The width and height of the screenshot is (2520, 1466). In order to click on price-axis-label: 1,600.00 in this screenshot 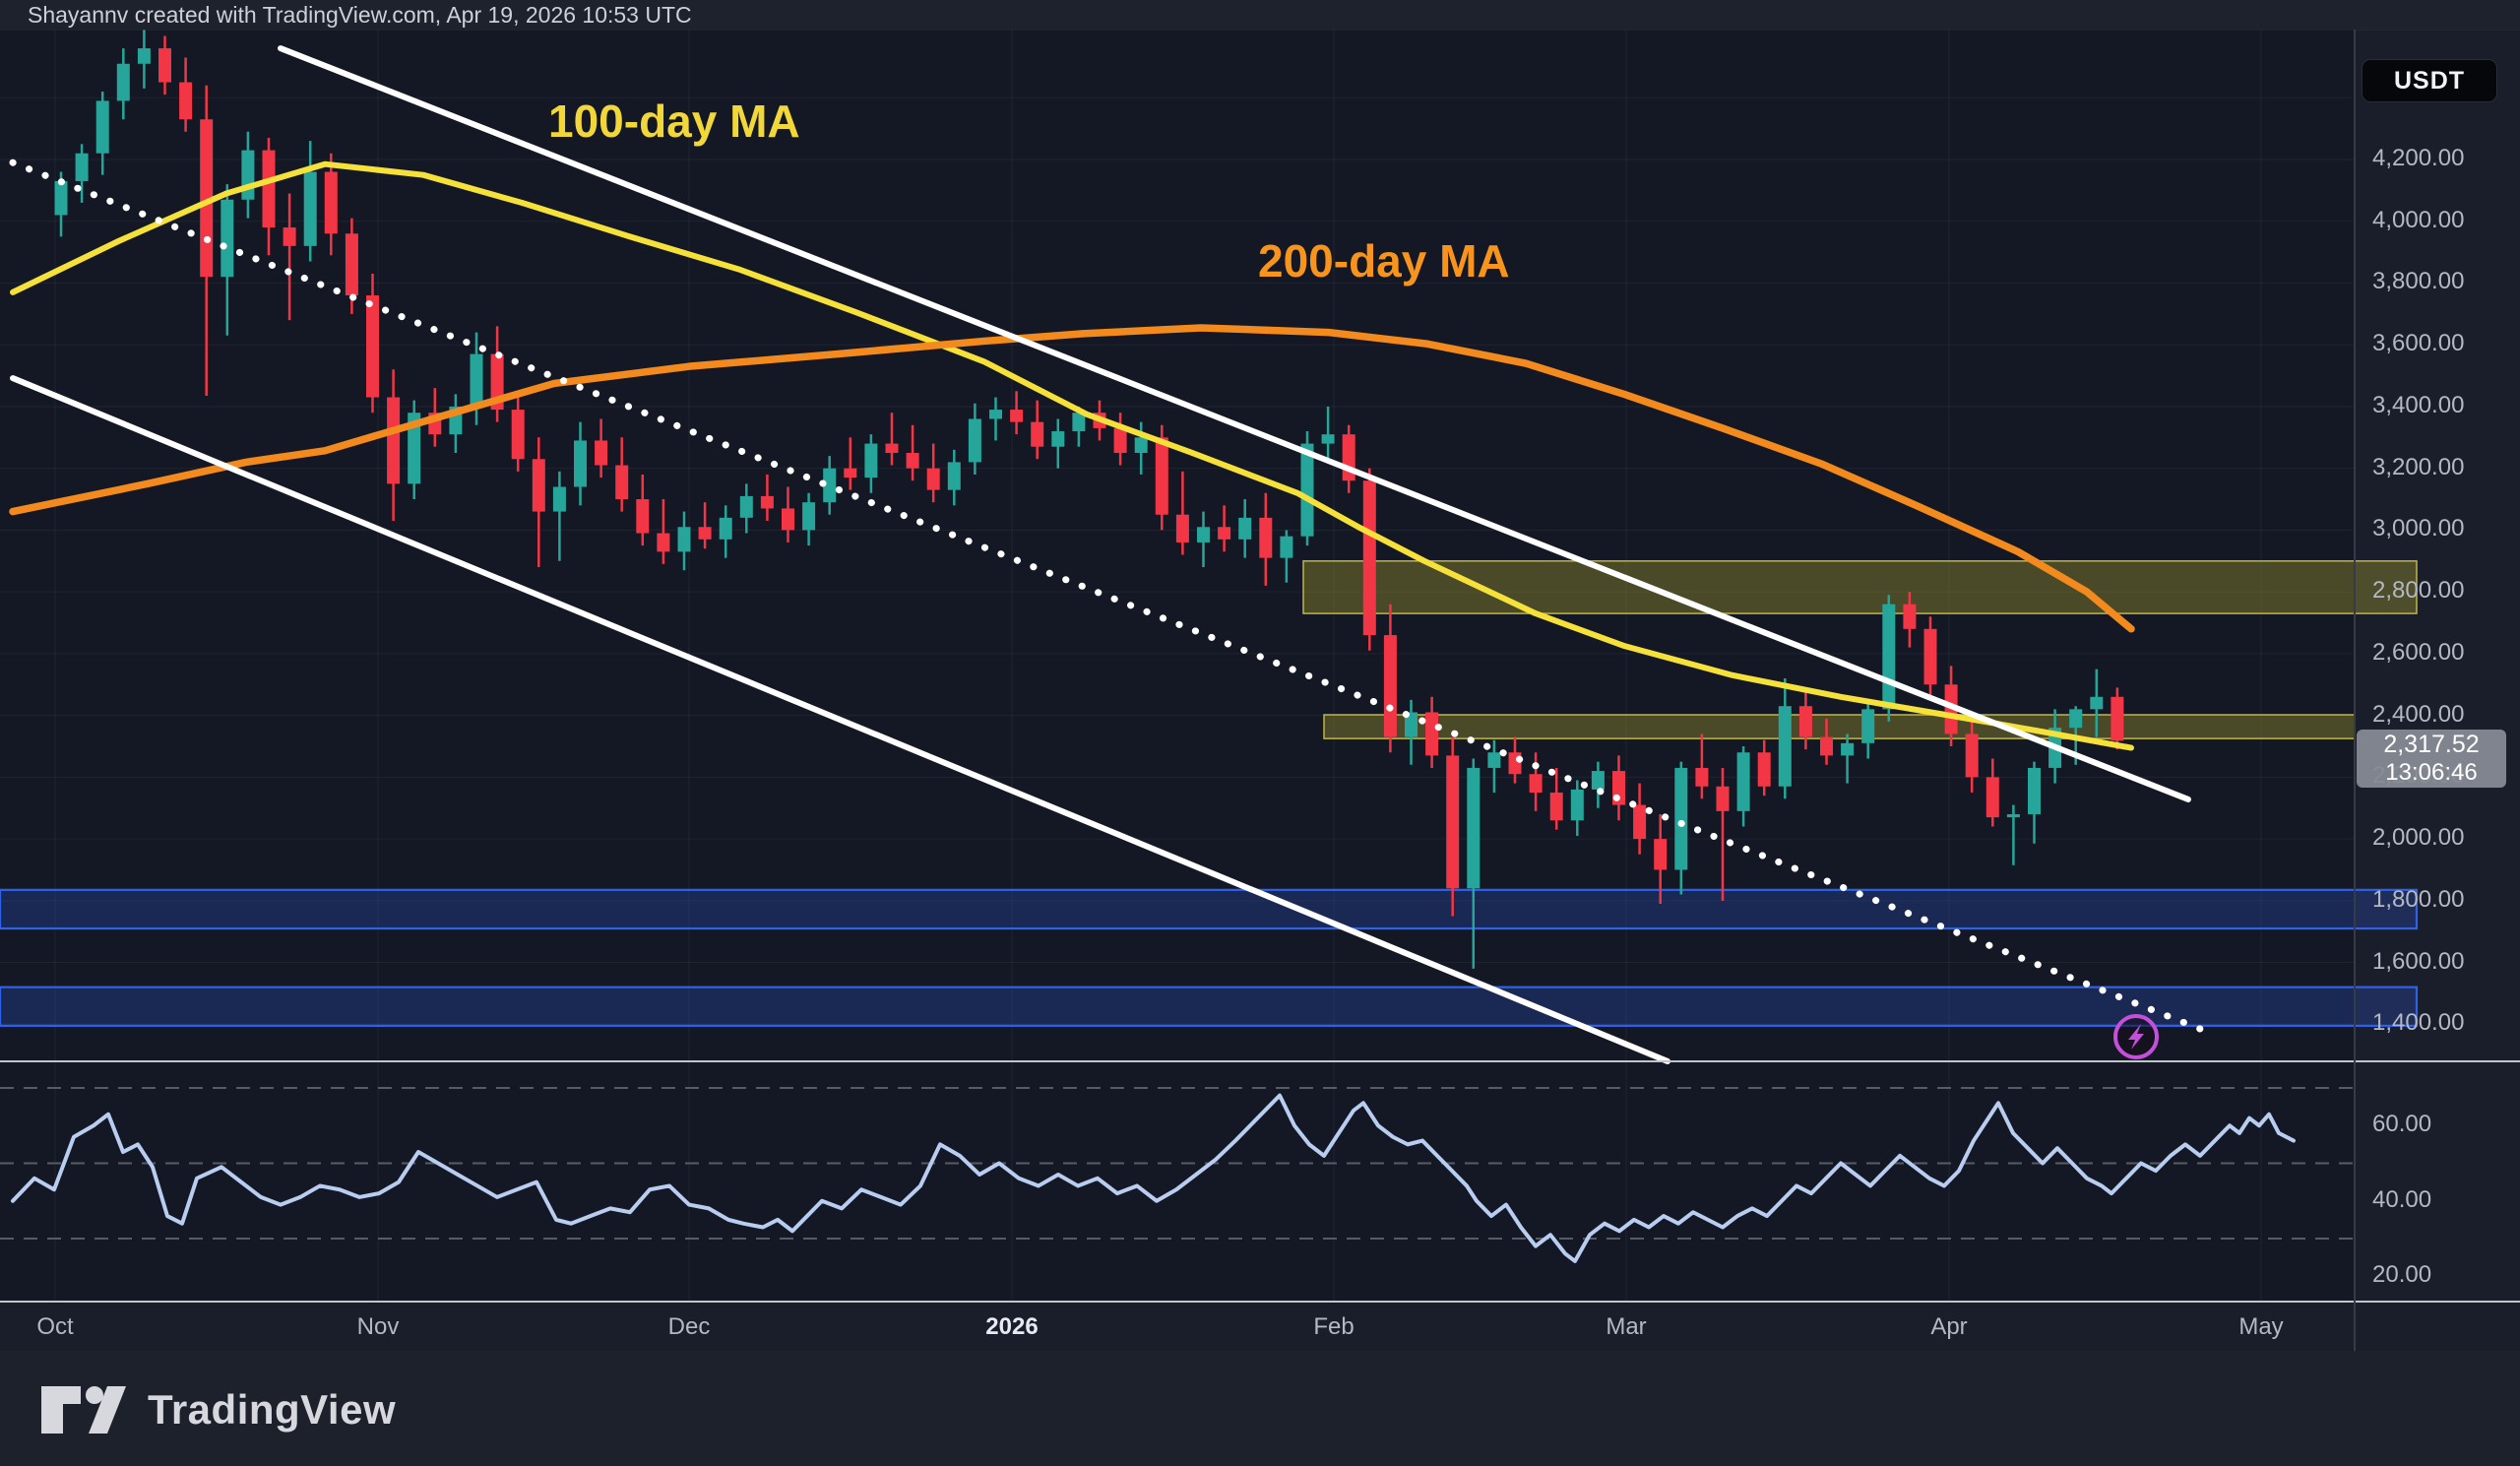, I will do `click(2418, 961)`.